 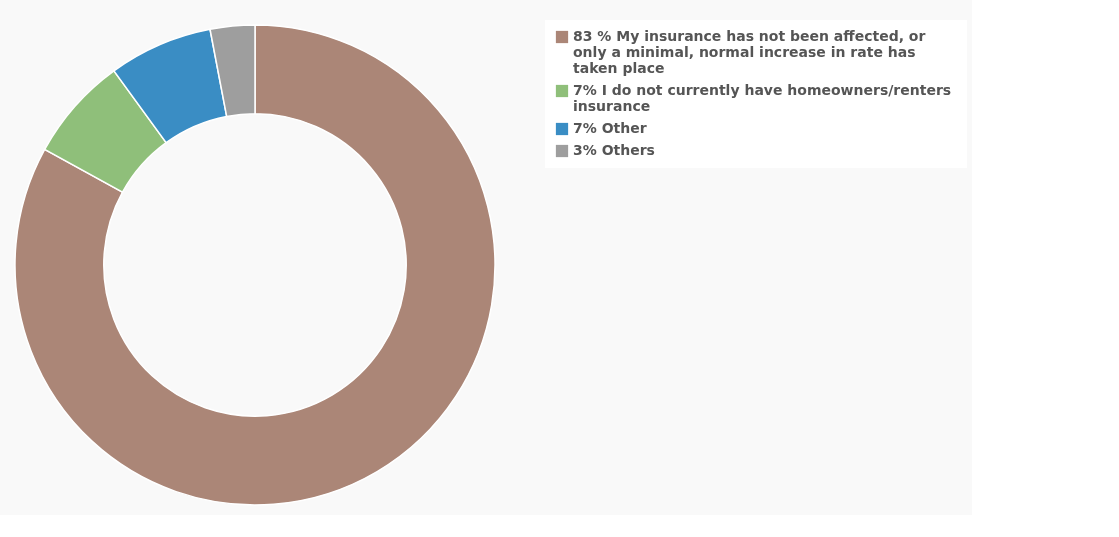 I want to click on legend-label: 7% Other, so click(x=610, y=128).